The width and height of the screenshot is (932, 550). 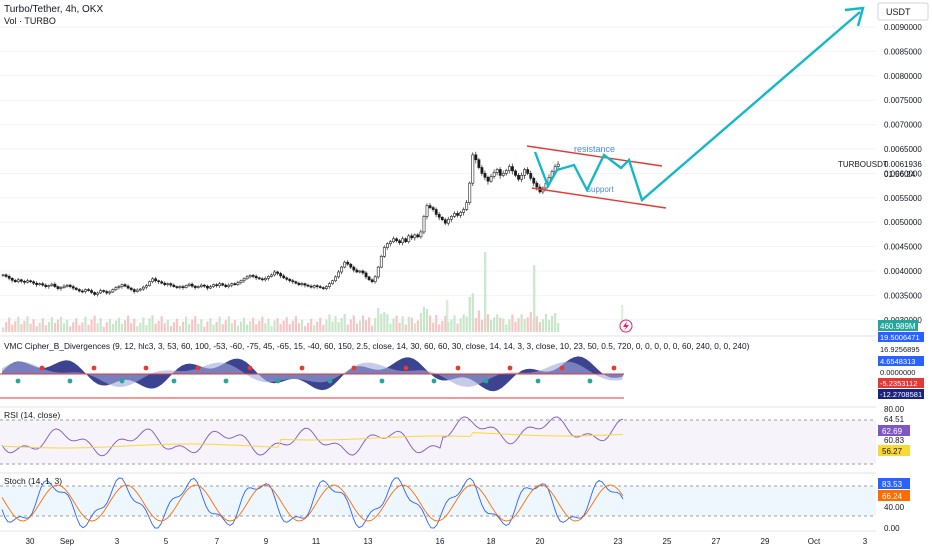 I want to click on time-tick-label: 16, so click(x=440, y=541).